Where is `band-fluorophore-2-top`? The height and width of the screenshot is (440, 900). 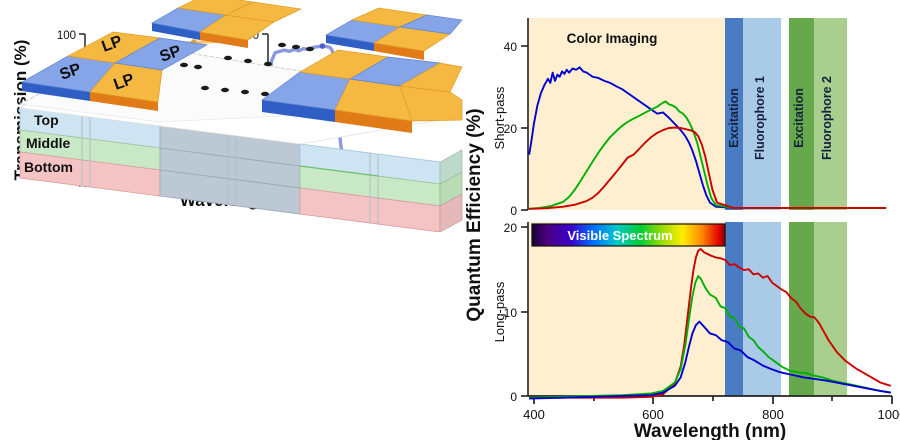 band-fluorophore-2-top is located at coordinates (830, 114).